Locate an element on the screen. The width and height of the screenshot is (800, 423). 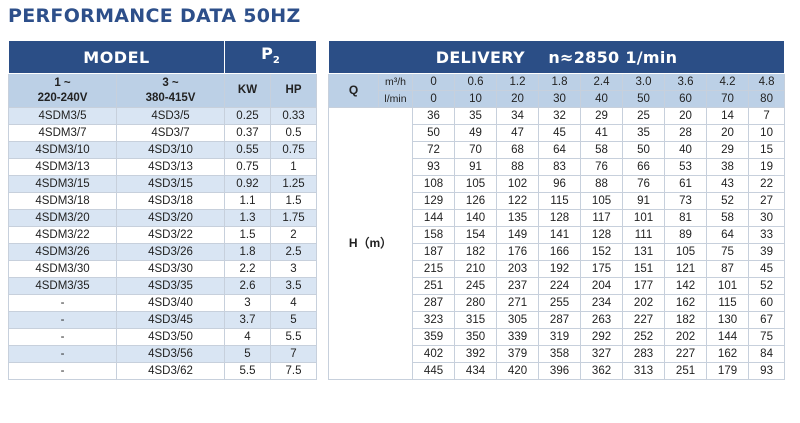
head-value: 402 is located at coordinates (434, 354).